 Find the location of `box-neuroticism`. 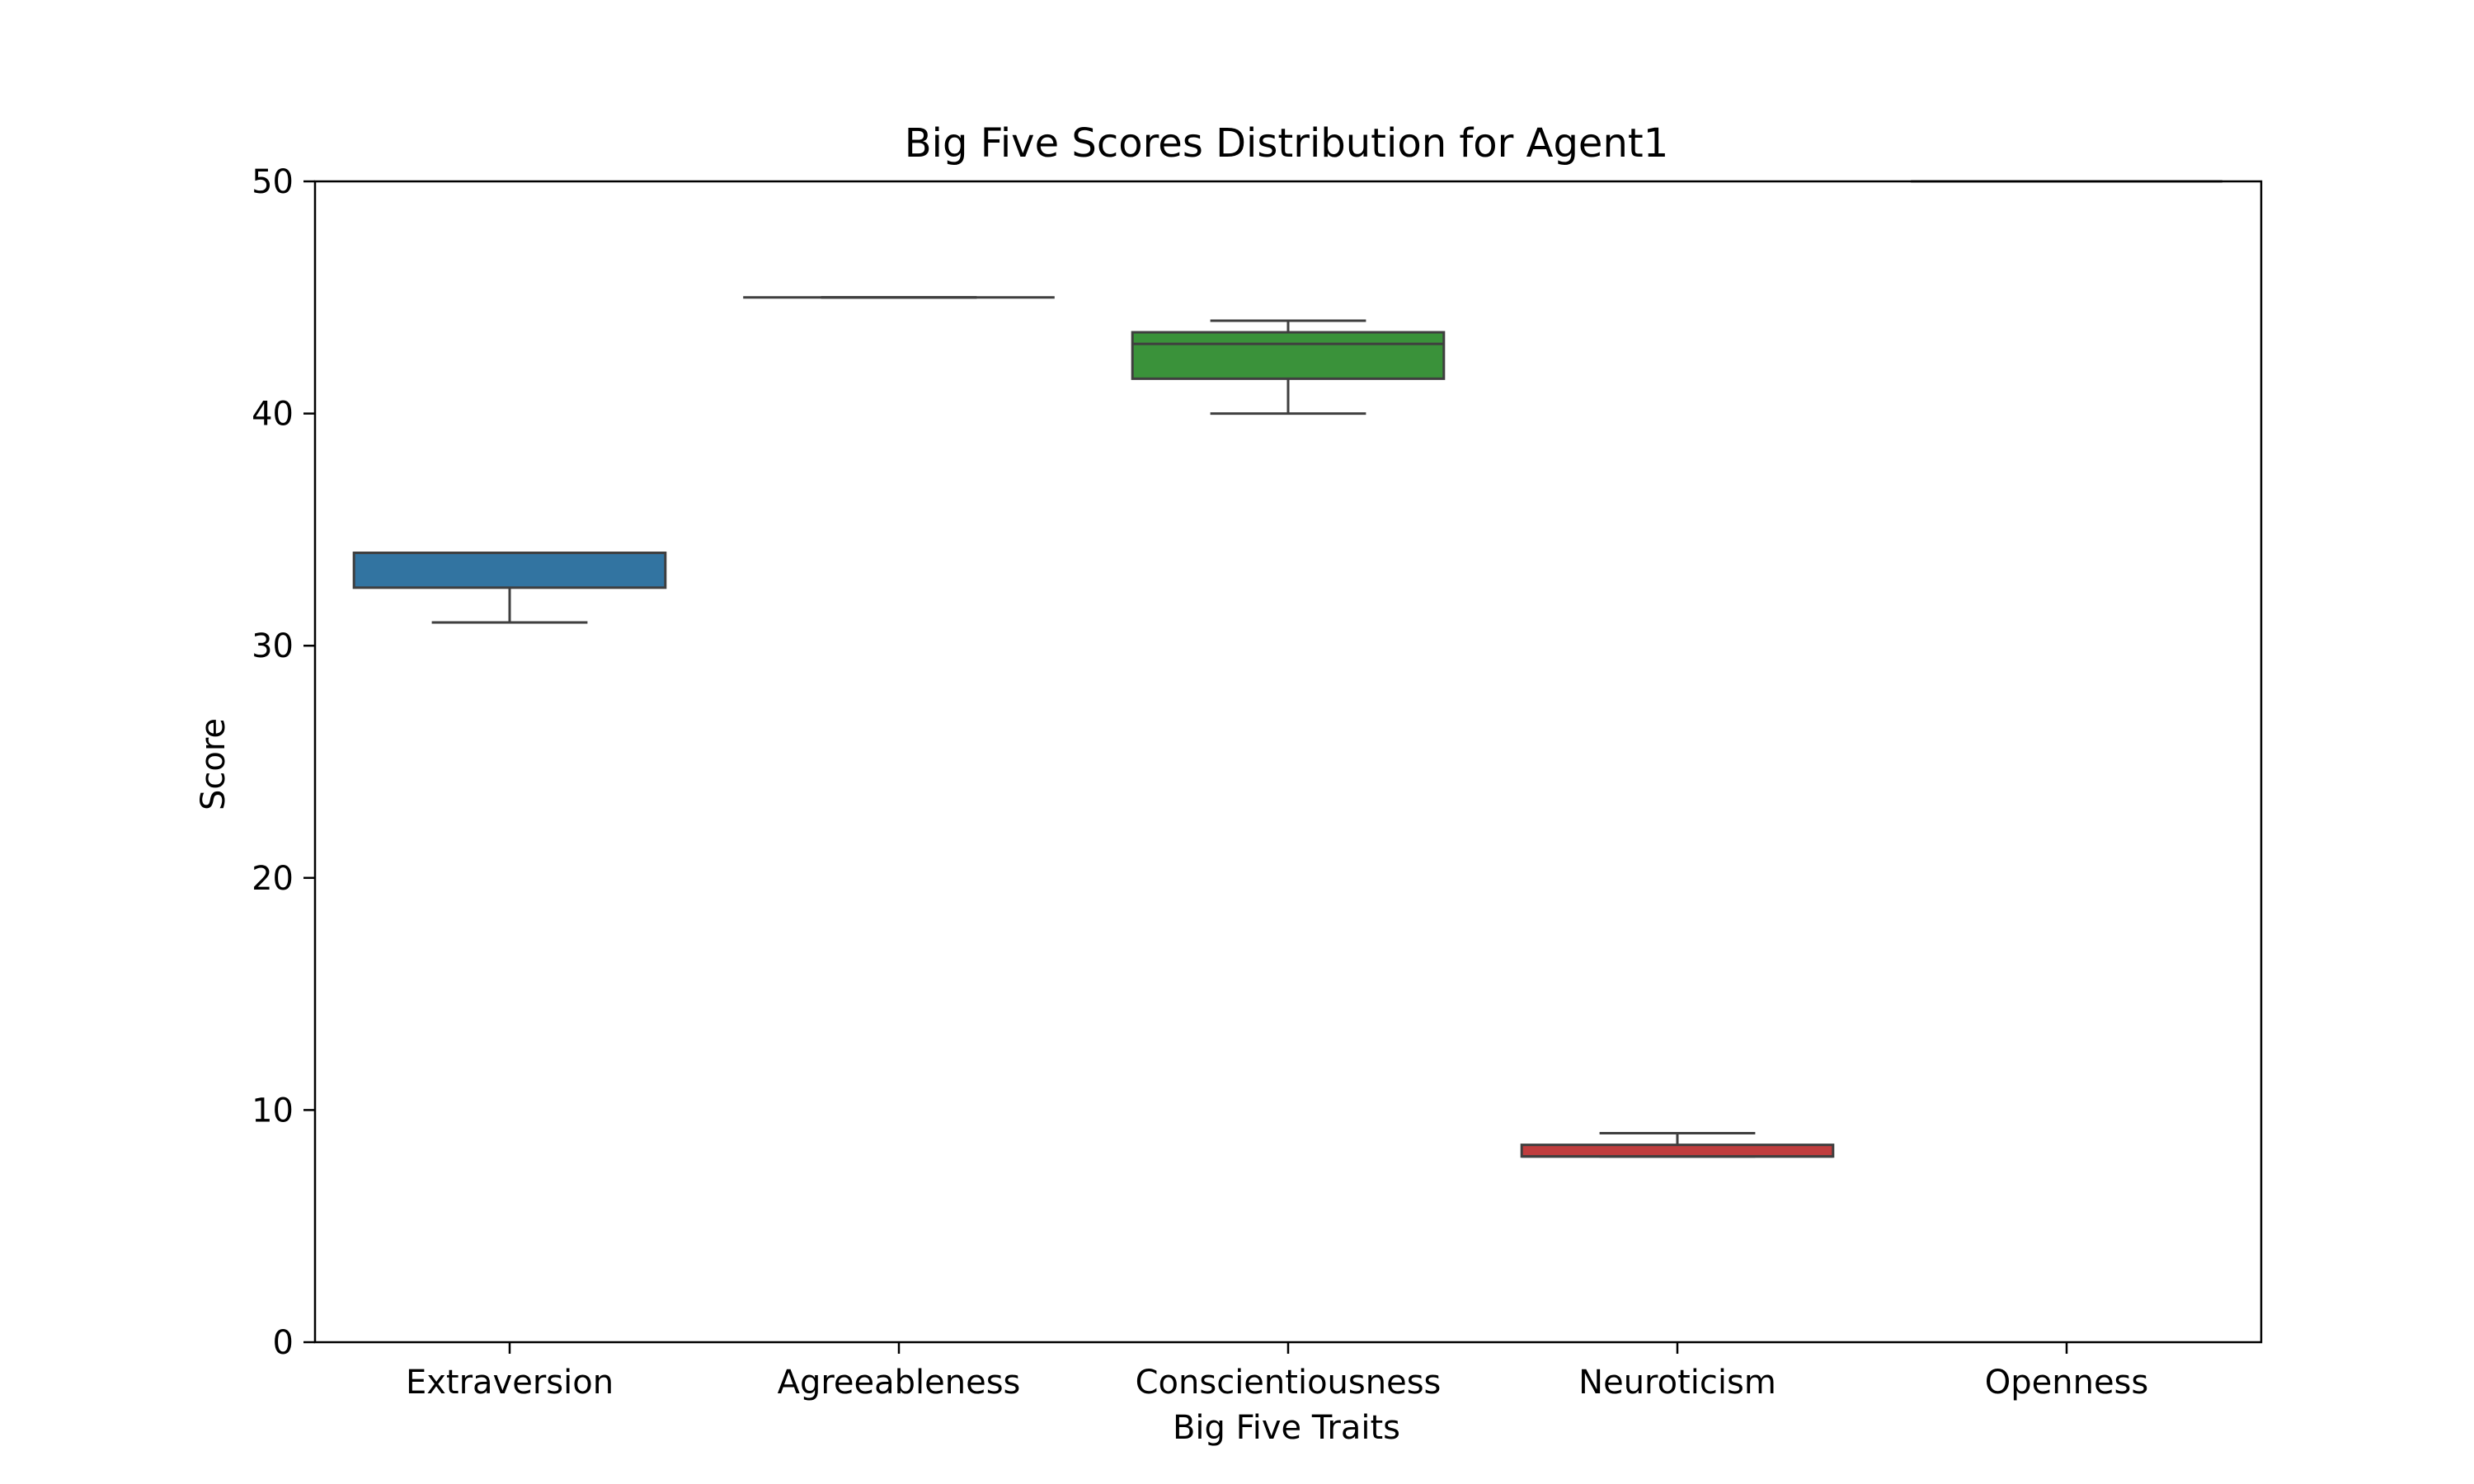

box-neuroticism is located at coordinates (1677, 1145).